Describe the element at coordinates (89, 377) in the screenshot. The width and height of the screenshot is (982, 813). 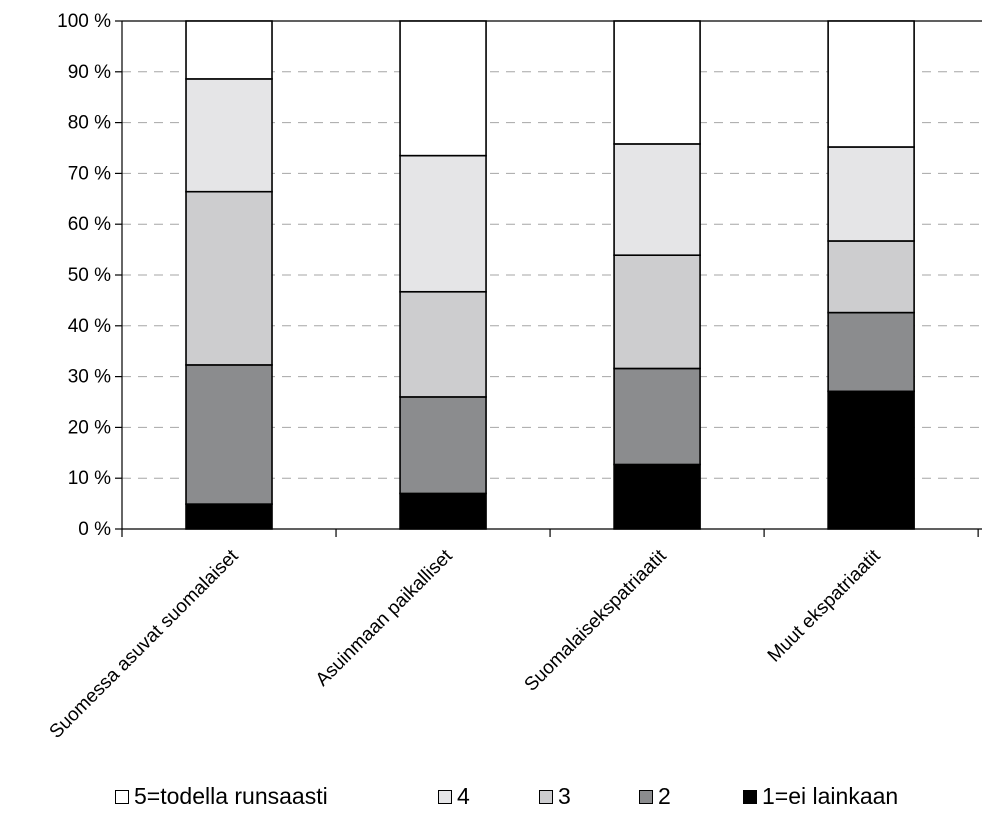
I see `y-tick-label: 30 %` at that location.